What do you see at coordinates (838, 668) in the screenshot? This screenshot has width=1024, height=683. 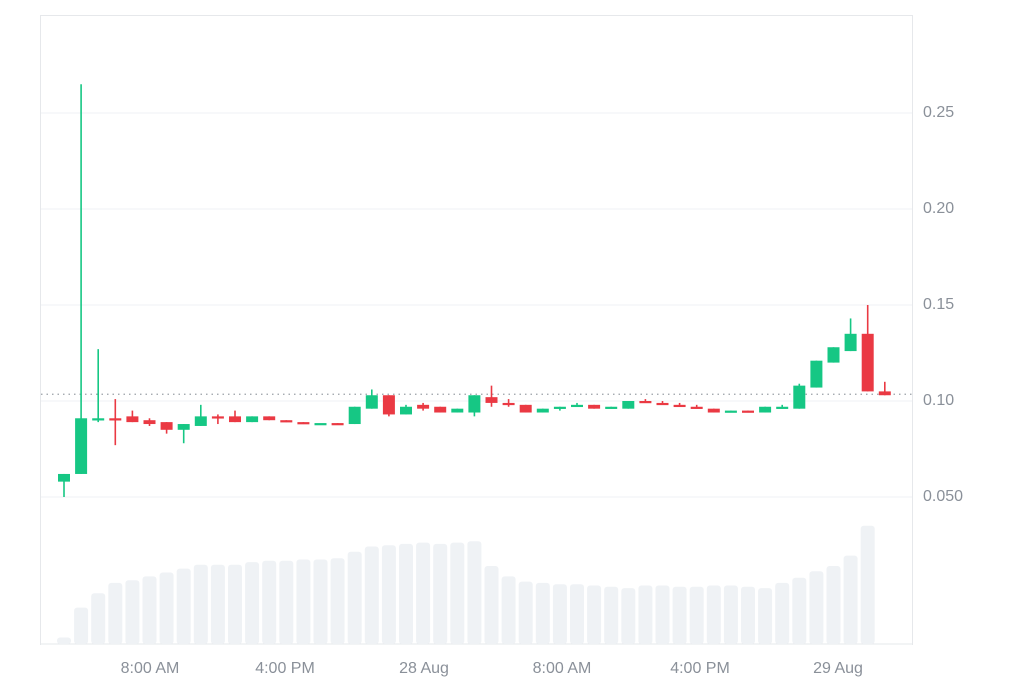 I see `x-tick-label: 29 Aug` at bounding box center [838, 668].